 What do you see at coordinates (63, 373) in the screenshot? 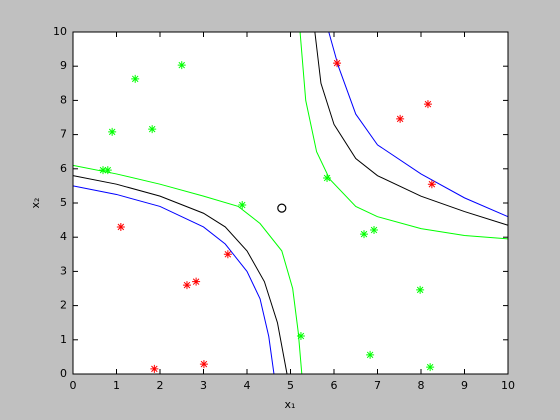
I see `y-tick-label: 0` at bounding box center [63, 373].